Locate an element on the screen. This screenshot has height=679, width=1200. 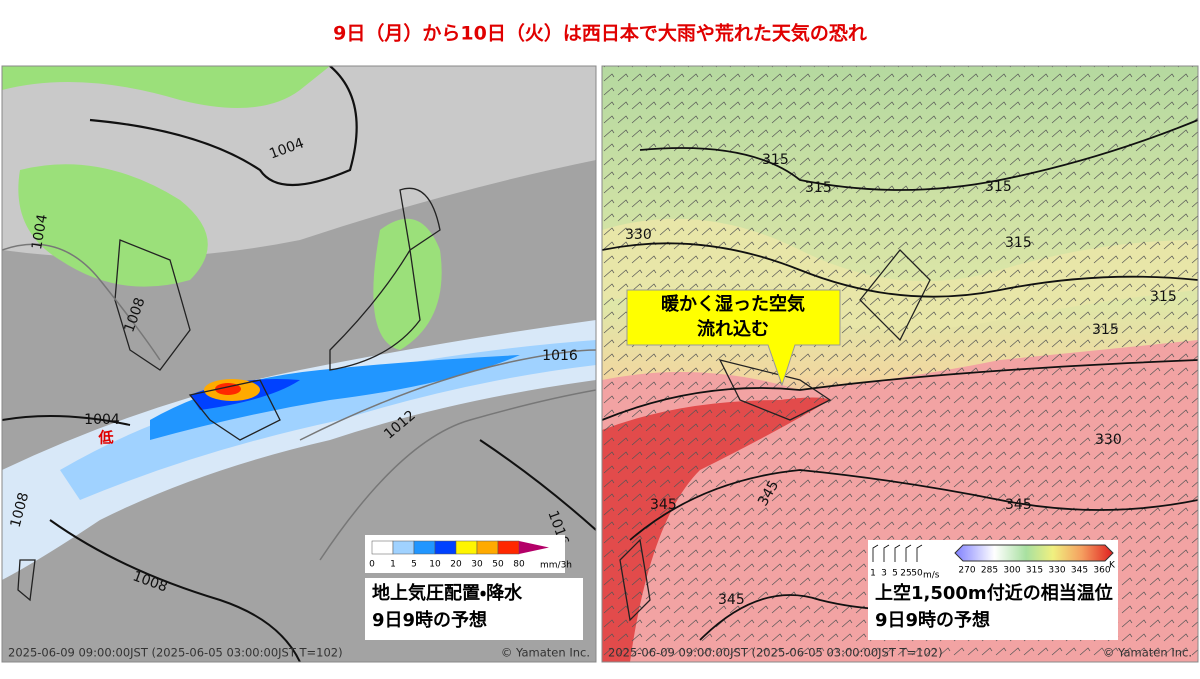
legend-unit: K is located at coordinates (1112, 566).